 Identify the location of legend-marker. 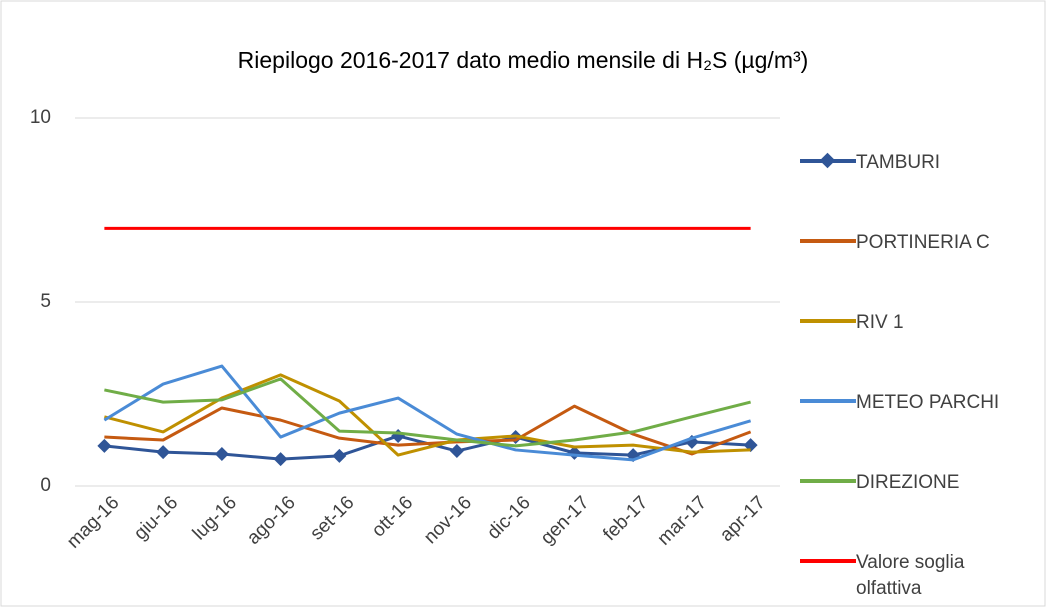
(827, 160).